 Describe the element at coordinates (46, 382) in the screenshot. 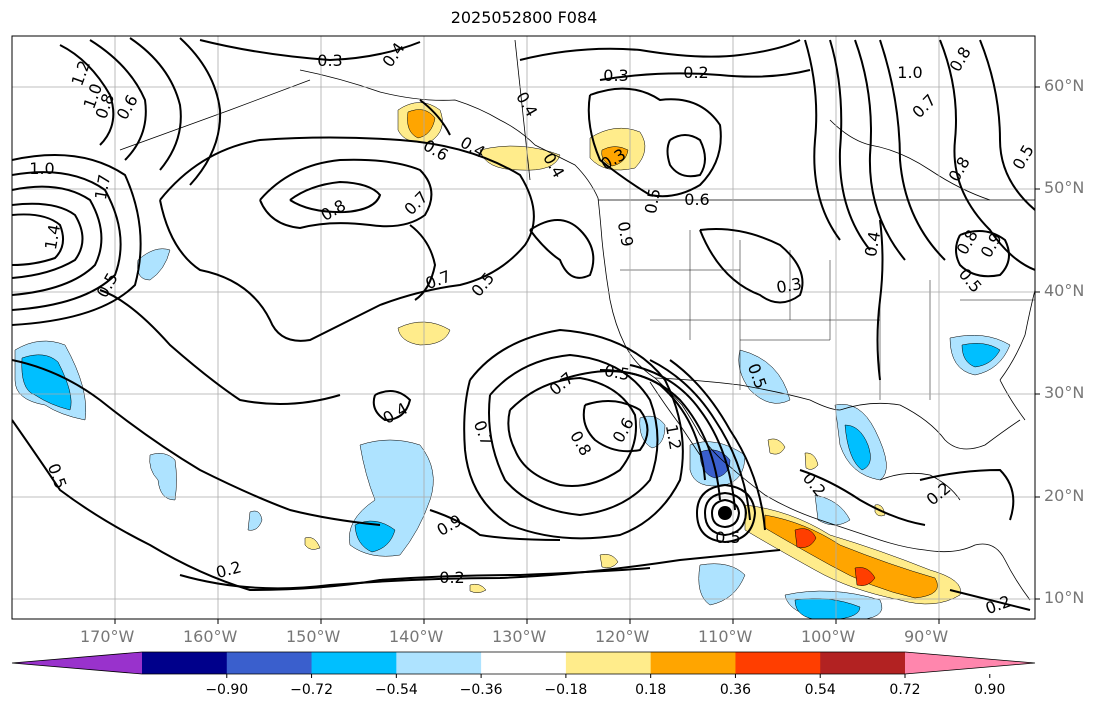

I see `fill-negative-west-core` at that location.